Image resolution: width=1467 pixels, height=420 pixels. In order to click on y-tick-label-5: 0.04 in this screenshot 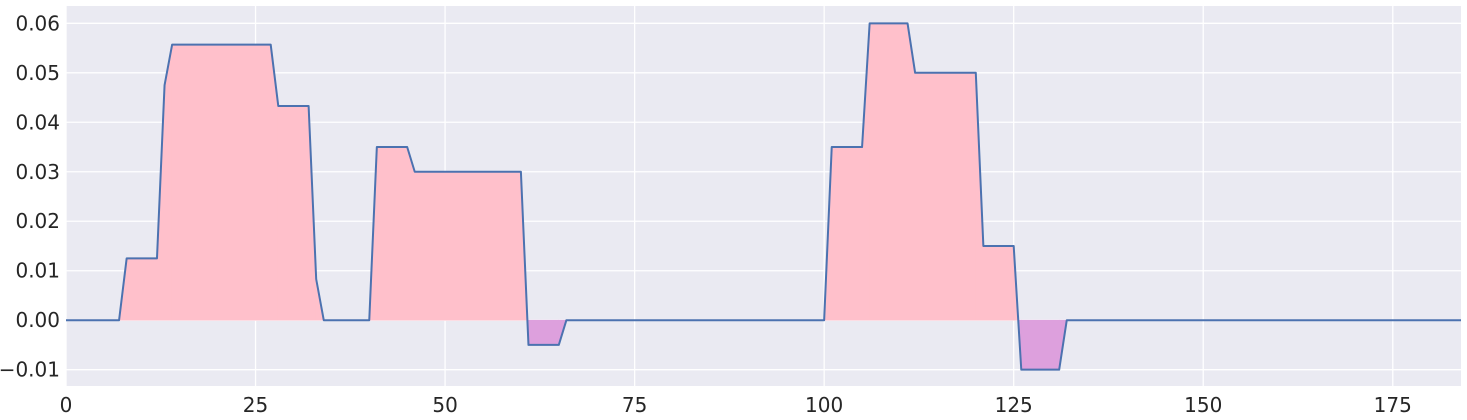, I will do `click(37, 122)`.